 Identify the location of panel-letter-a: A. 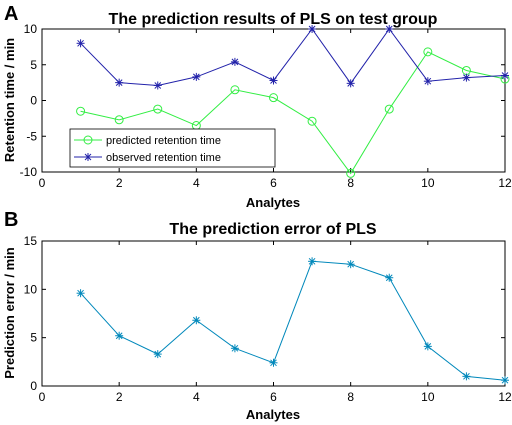
(11, 14).